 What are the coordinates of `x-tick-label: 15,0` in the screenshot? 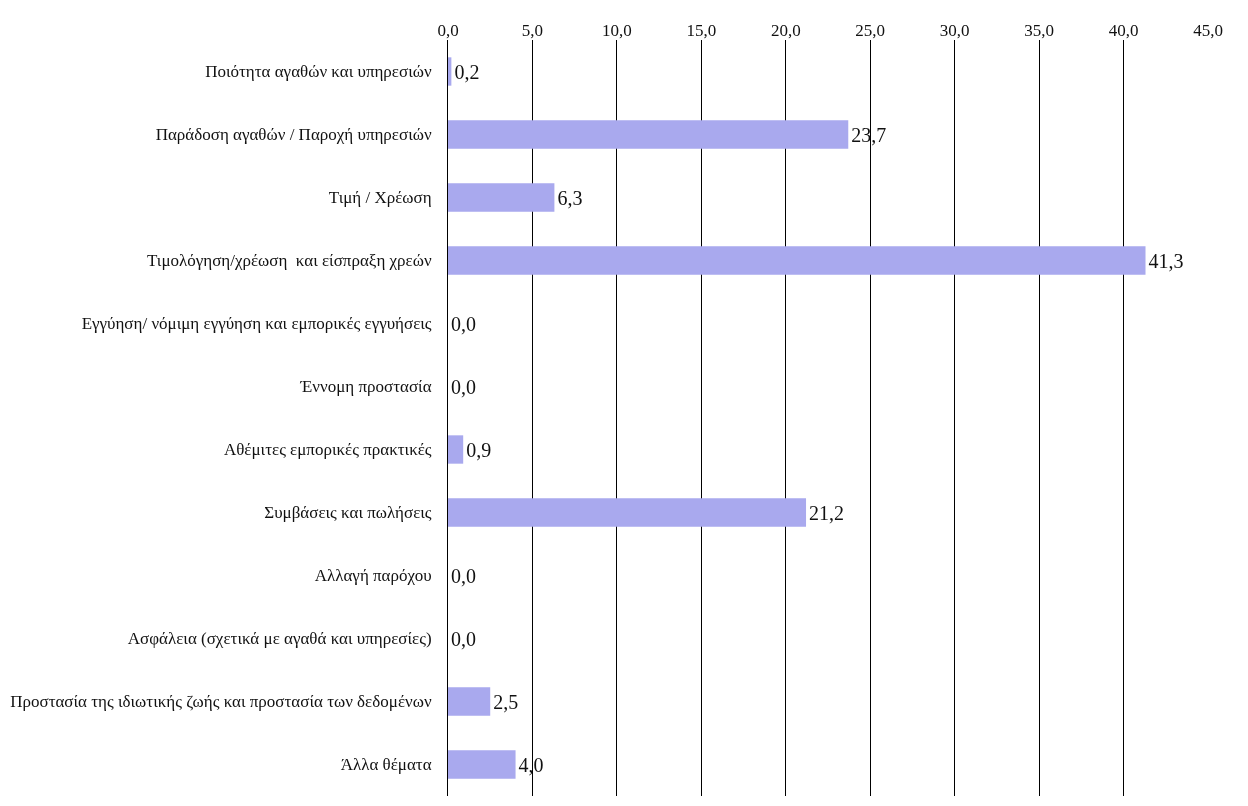 It's located at (701, 30).